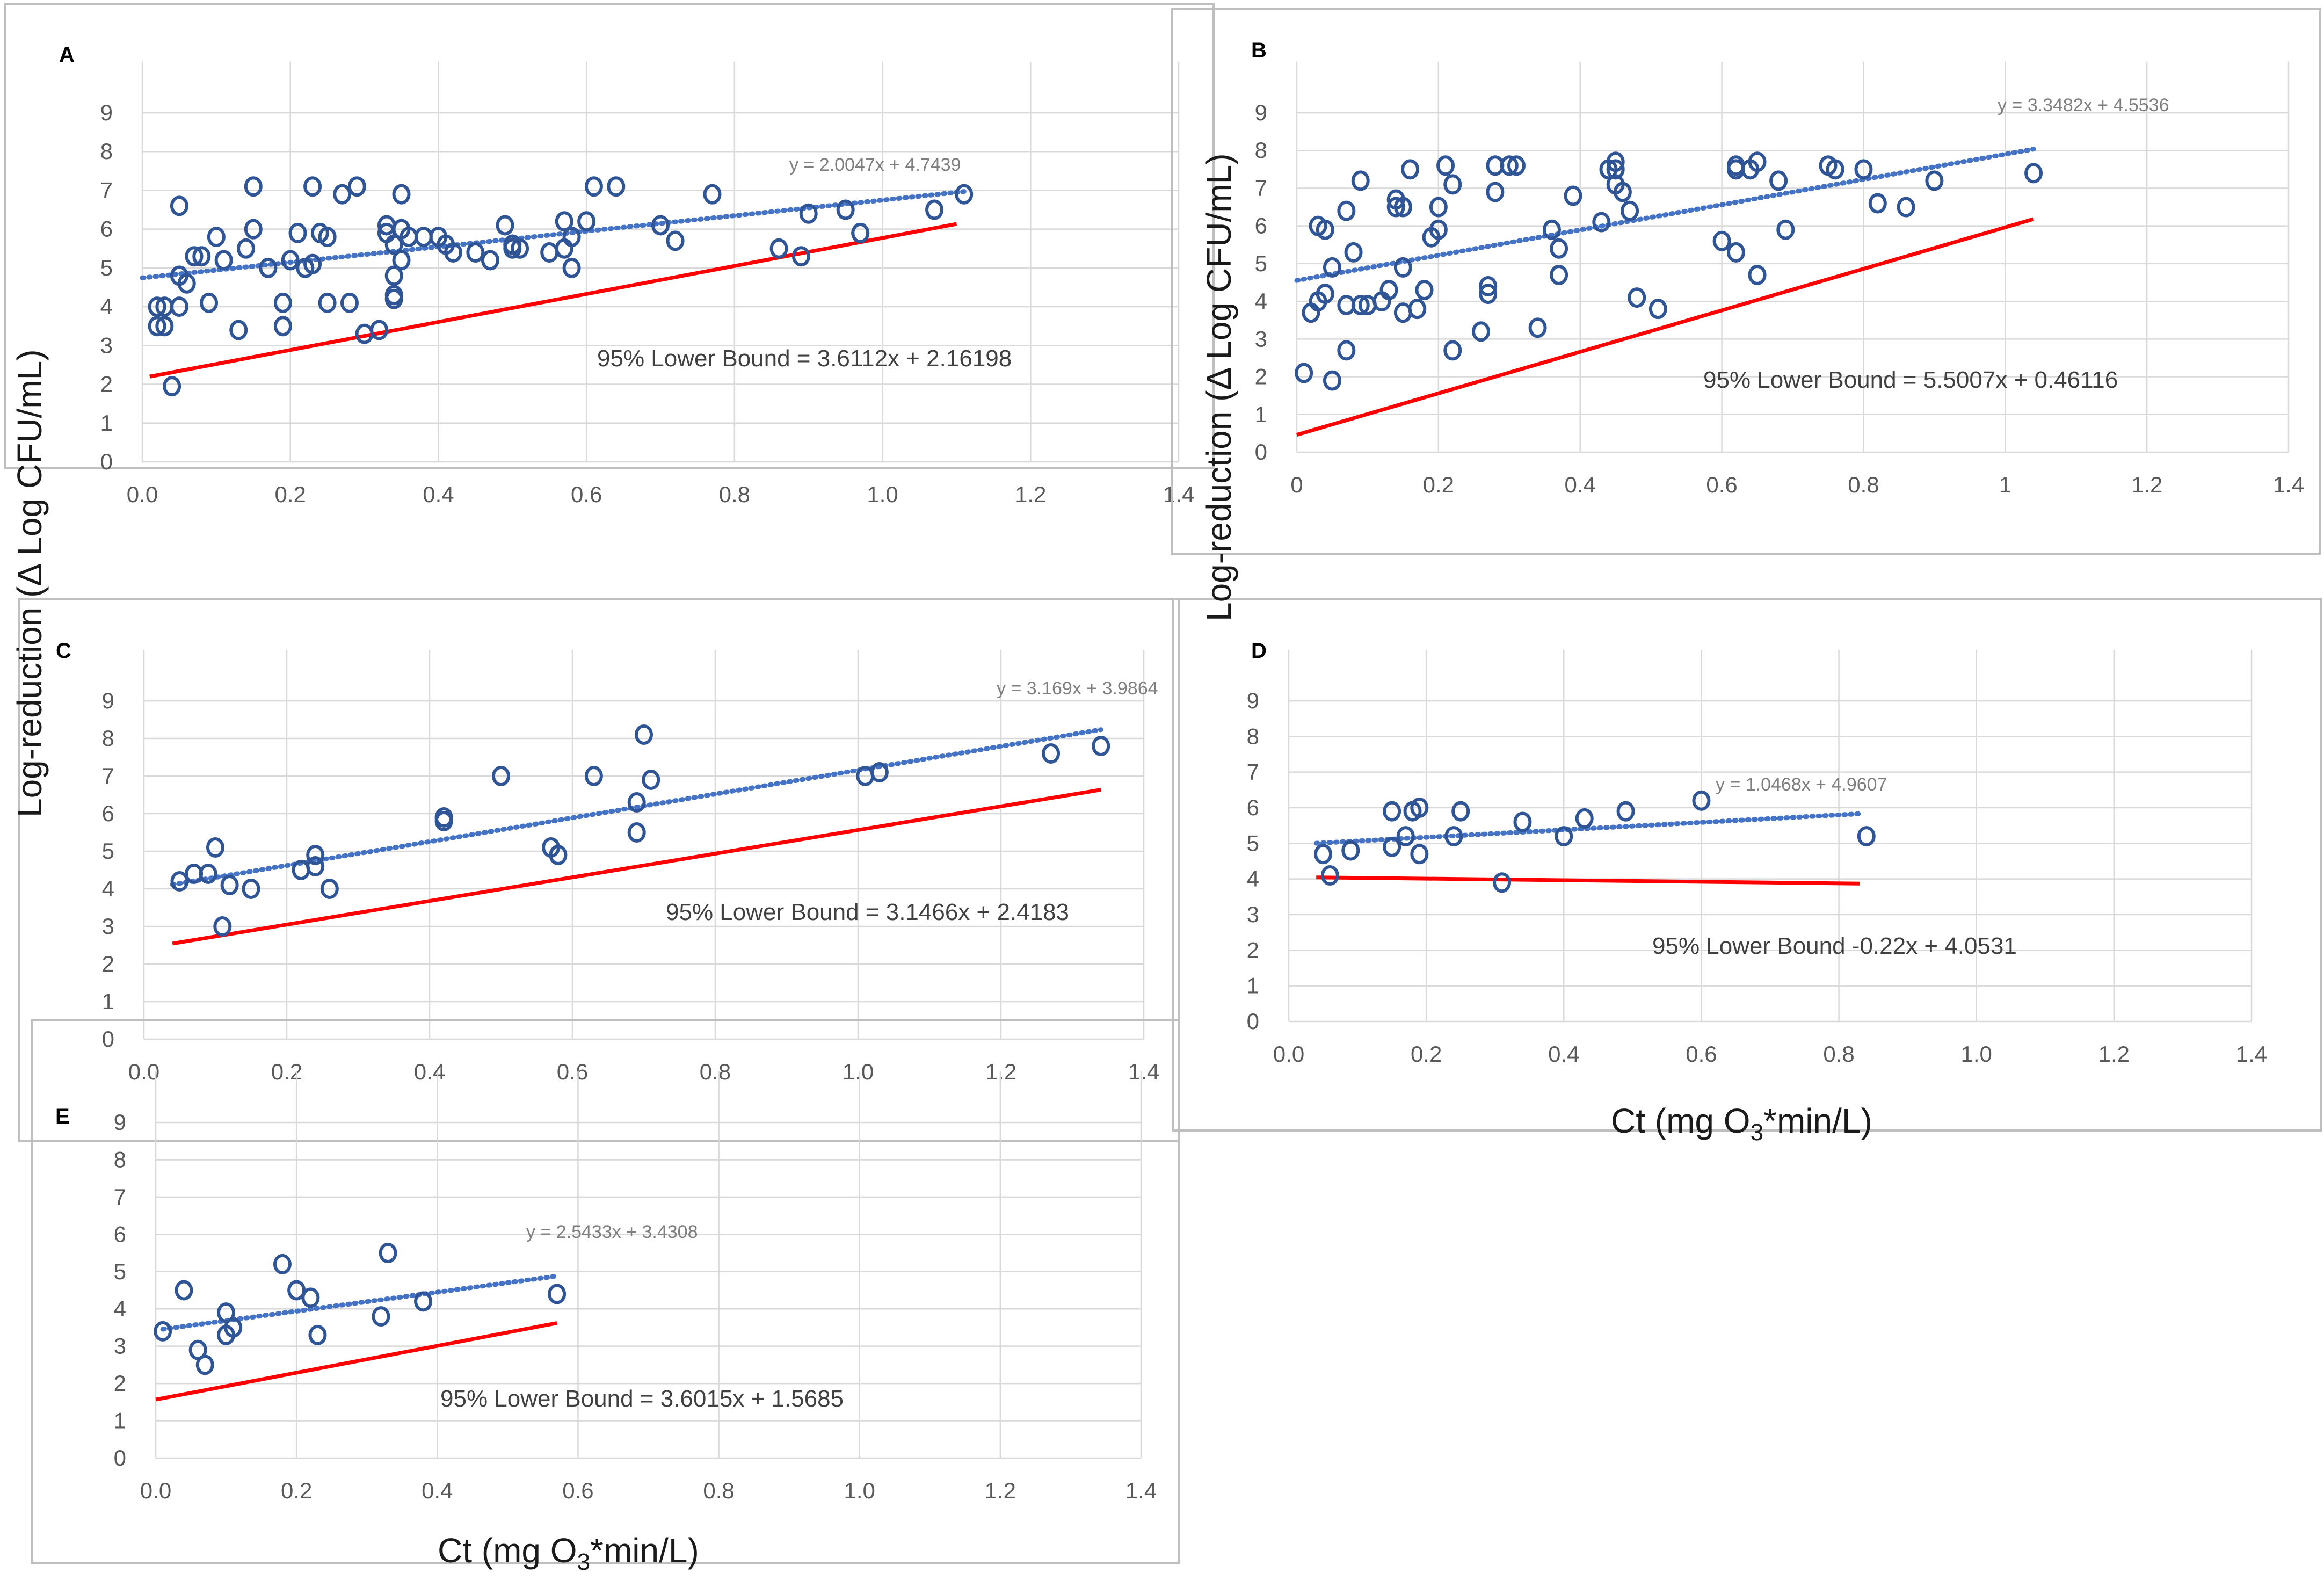 The height and width of the screenshot is (1580, 2324). I want to click on trendline-equation: y = 2.0047x + 4.7439, so click(875, 165).